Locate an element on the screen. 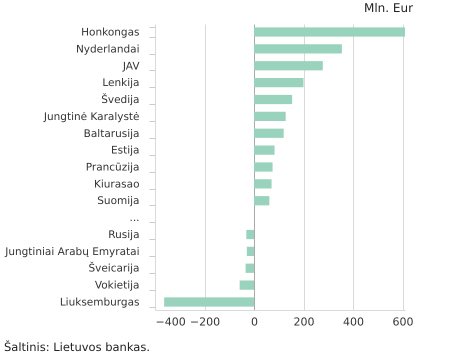 This screenshot has width=461, height=359. x-tick-label: 400 is located at coordinates (353, 322).